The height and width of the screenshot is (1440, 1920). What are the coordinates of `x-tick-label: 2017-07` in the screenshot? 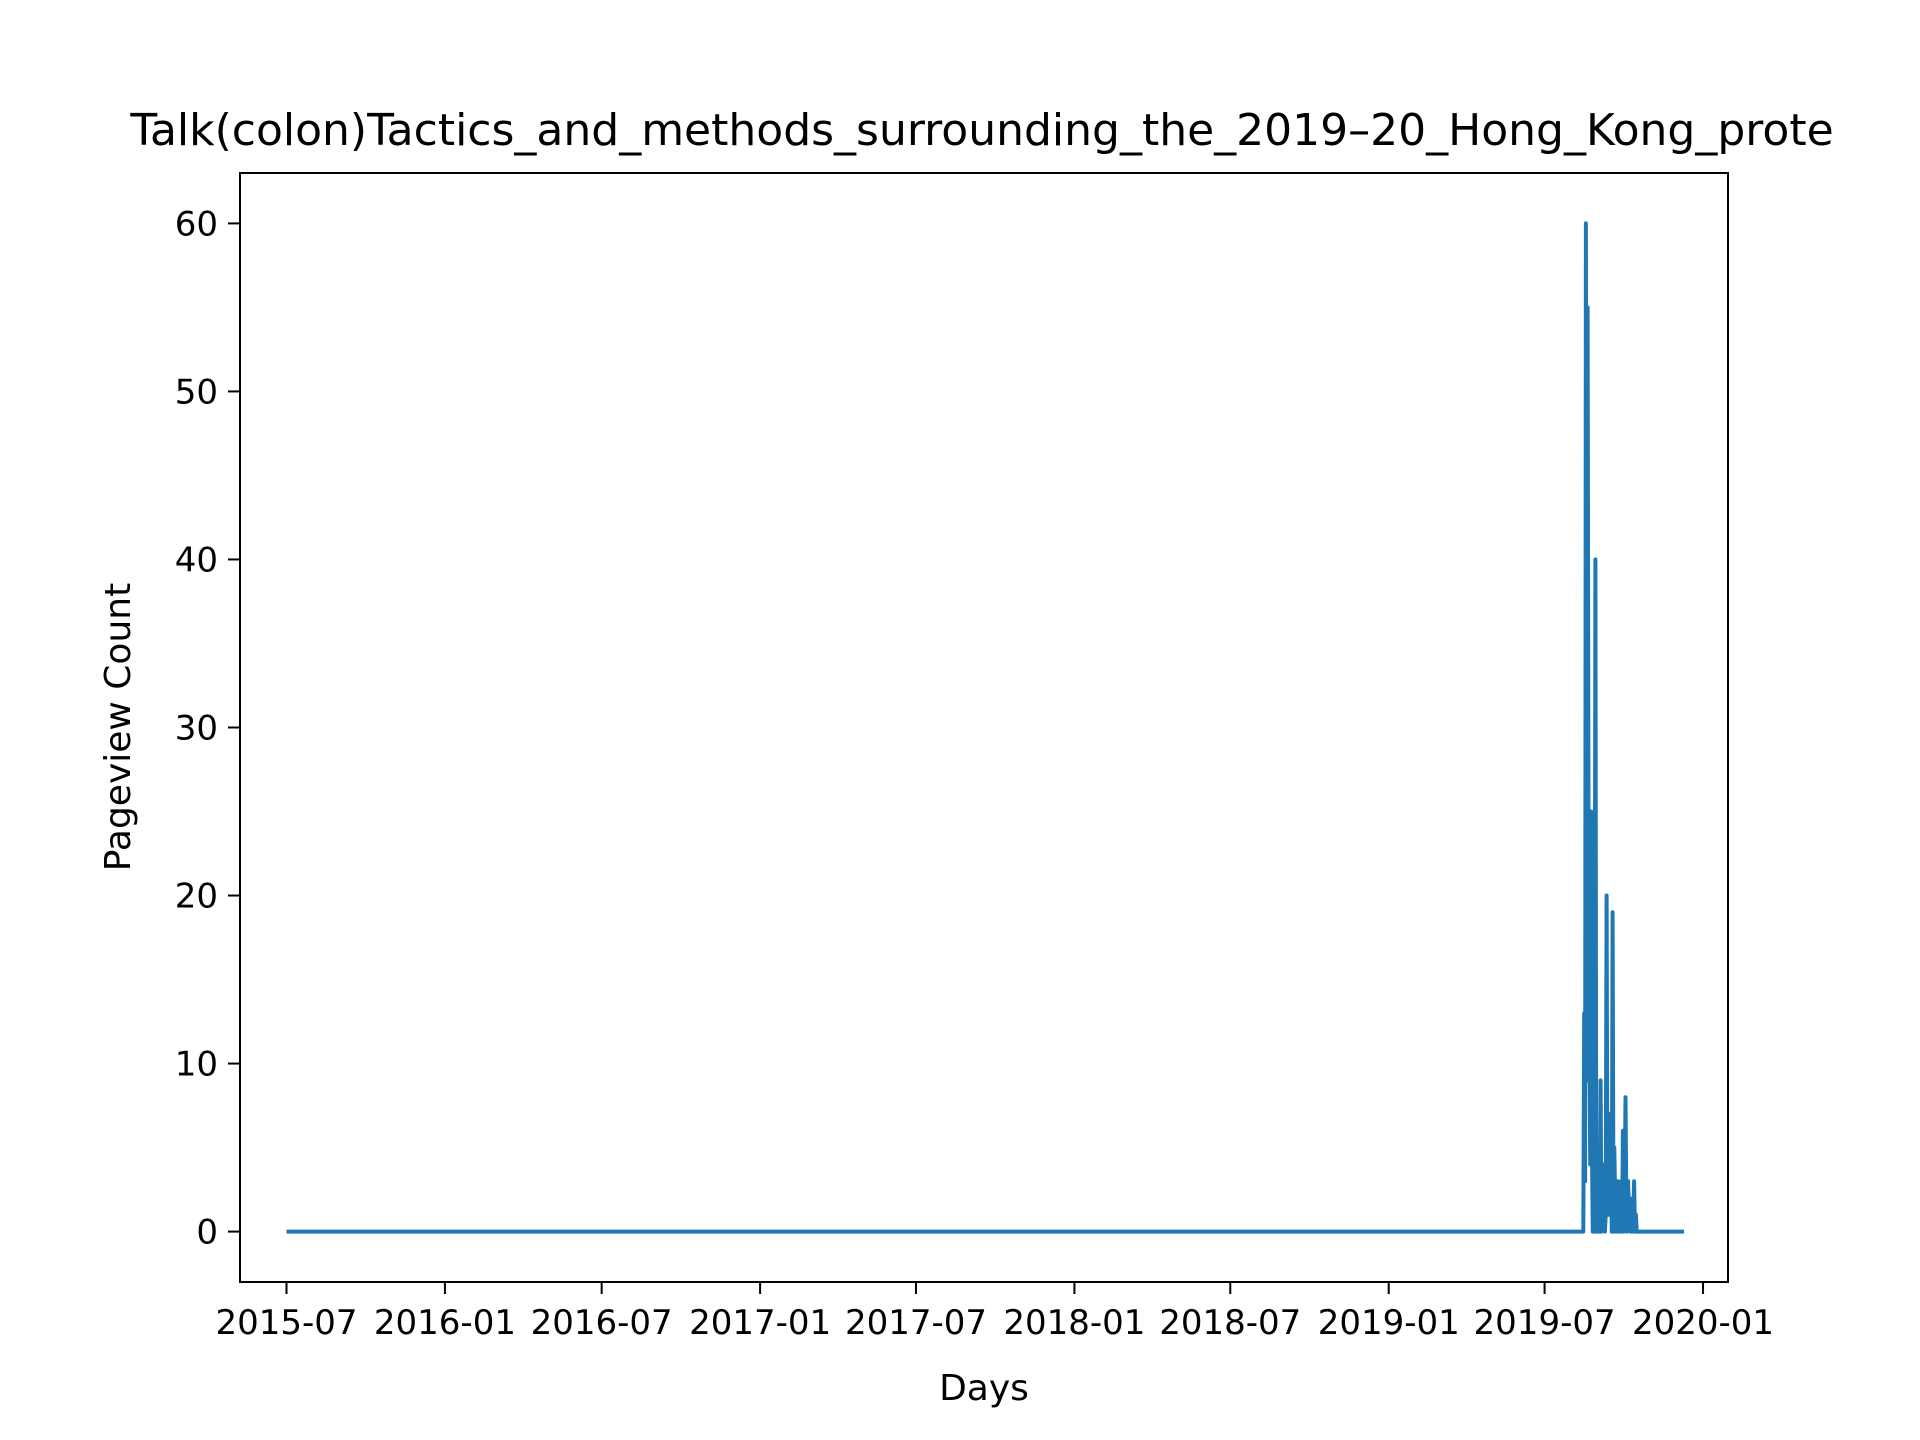 It's located at (916, 1323).